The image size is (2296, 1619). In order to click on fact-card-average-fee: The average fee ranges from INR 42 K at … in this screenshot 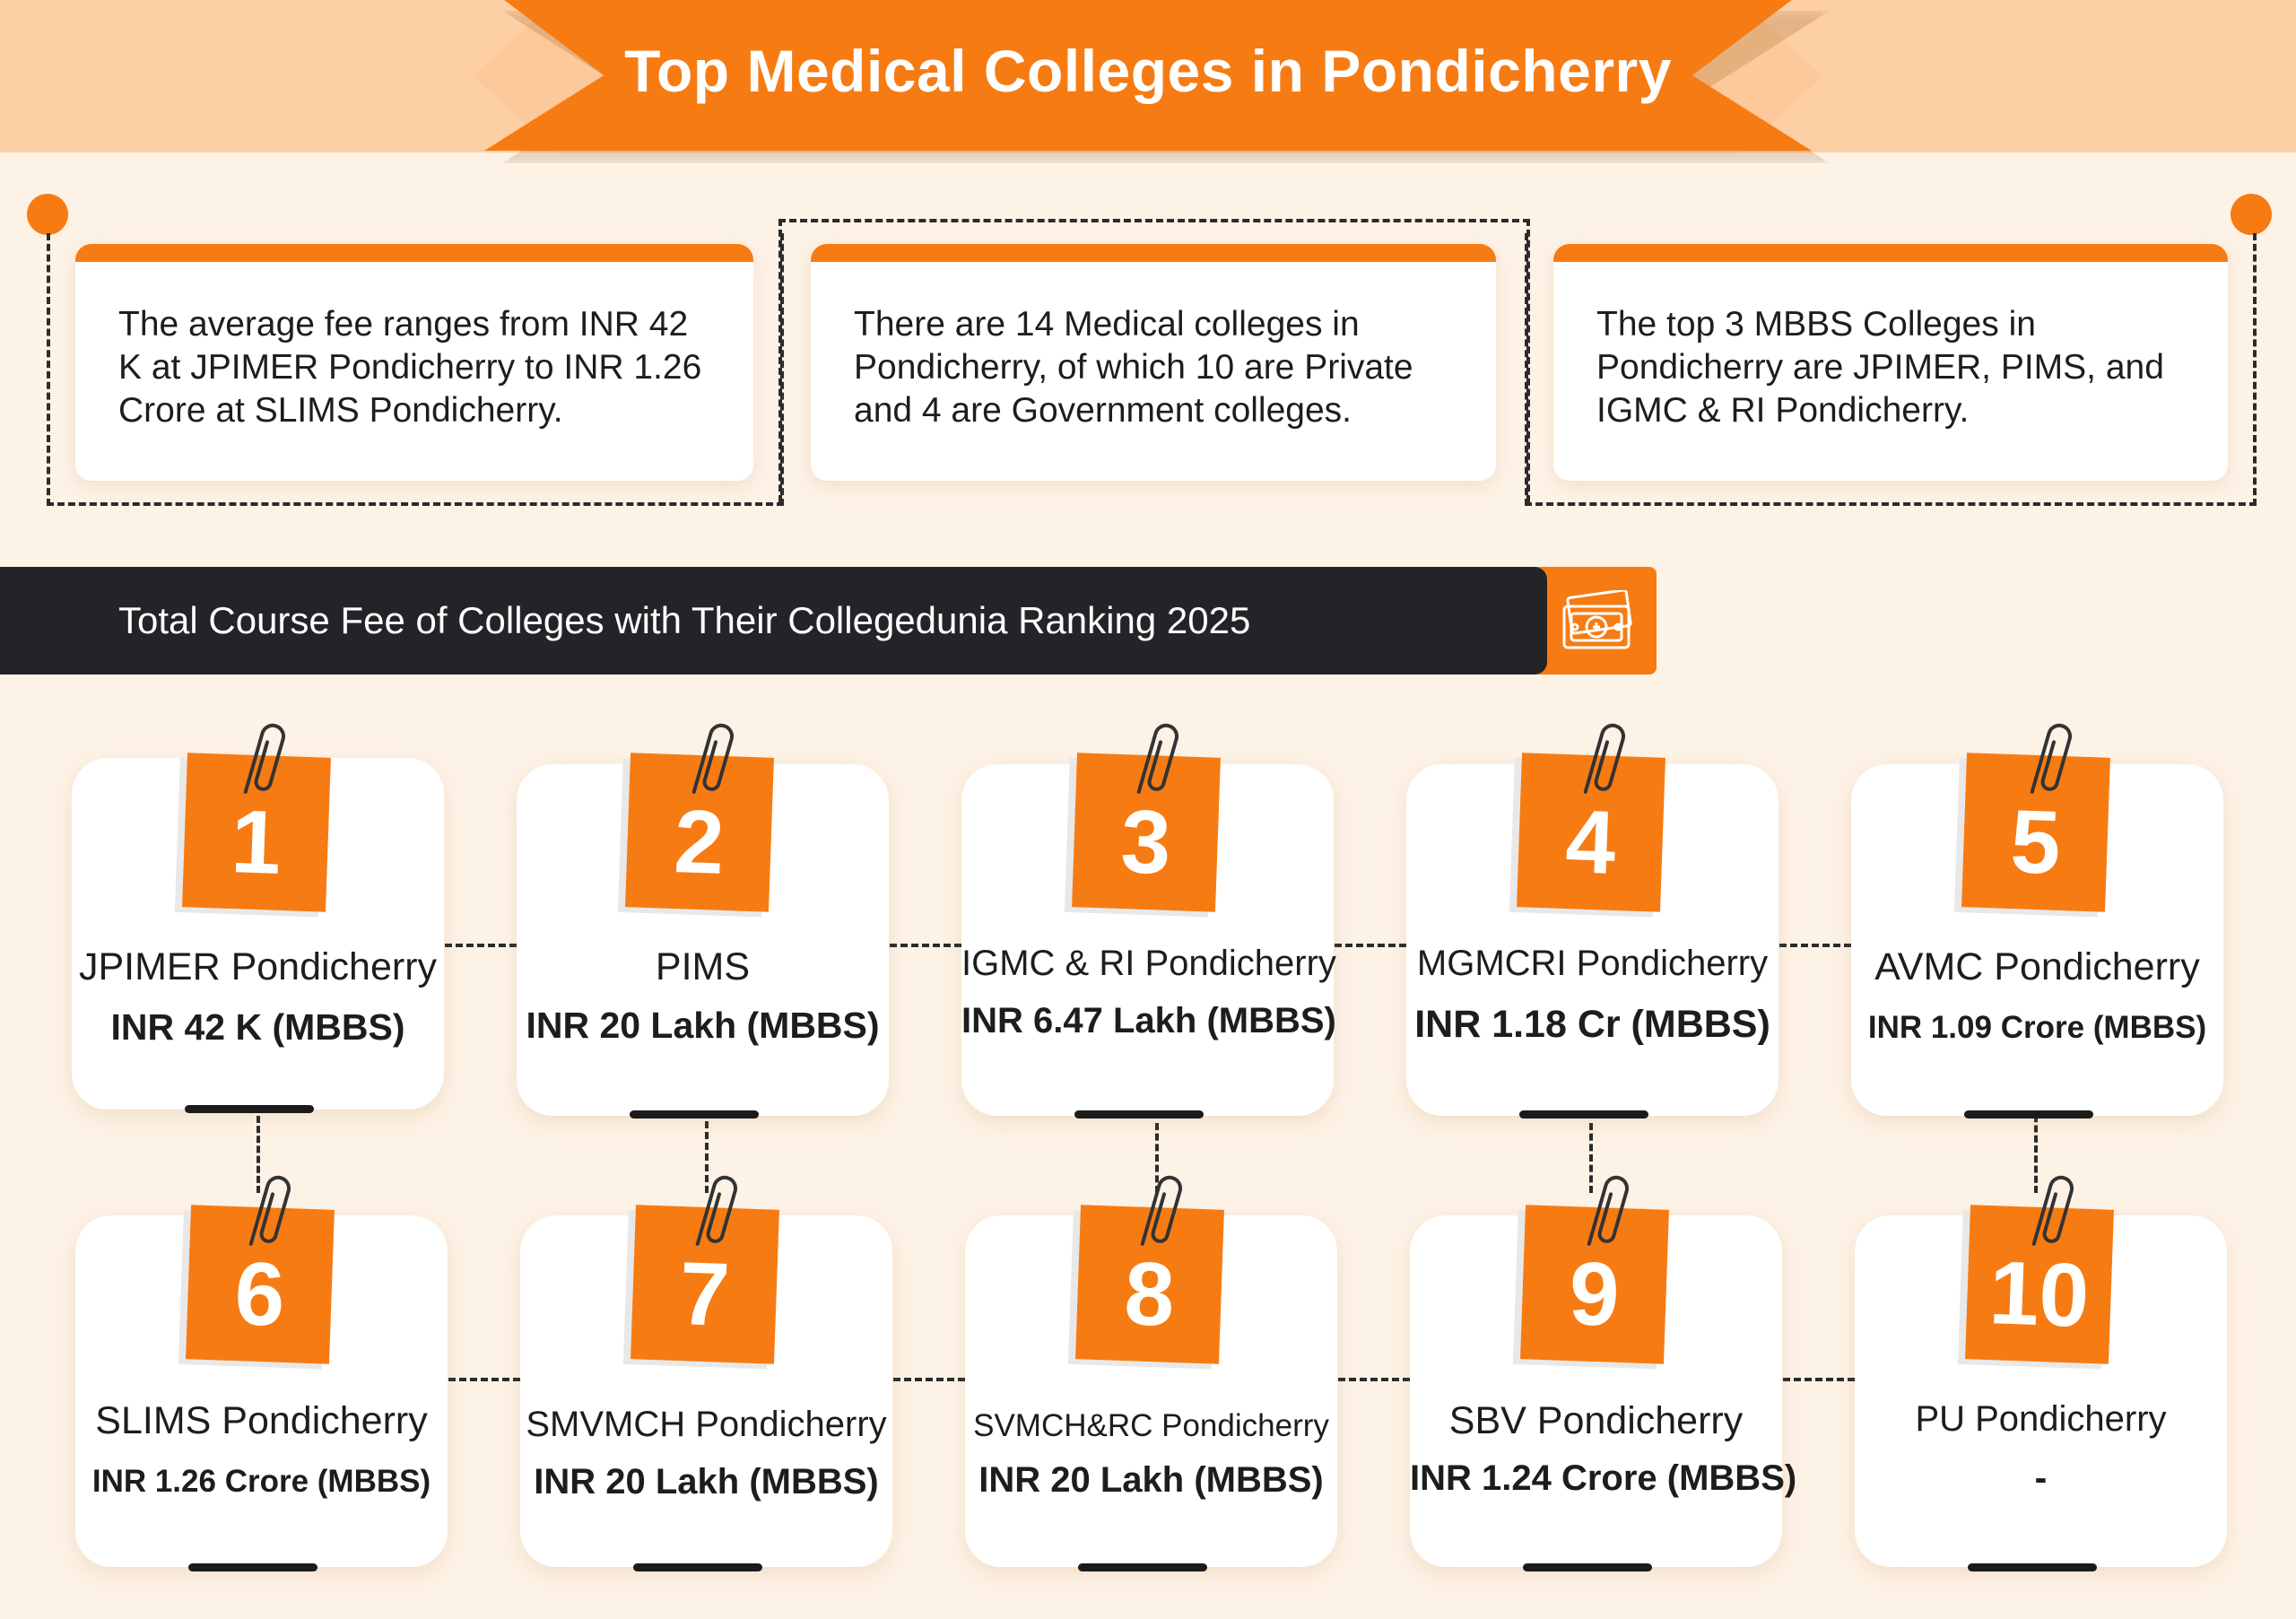, I will do `click(414, 362)`.